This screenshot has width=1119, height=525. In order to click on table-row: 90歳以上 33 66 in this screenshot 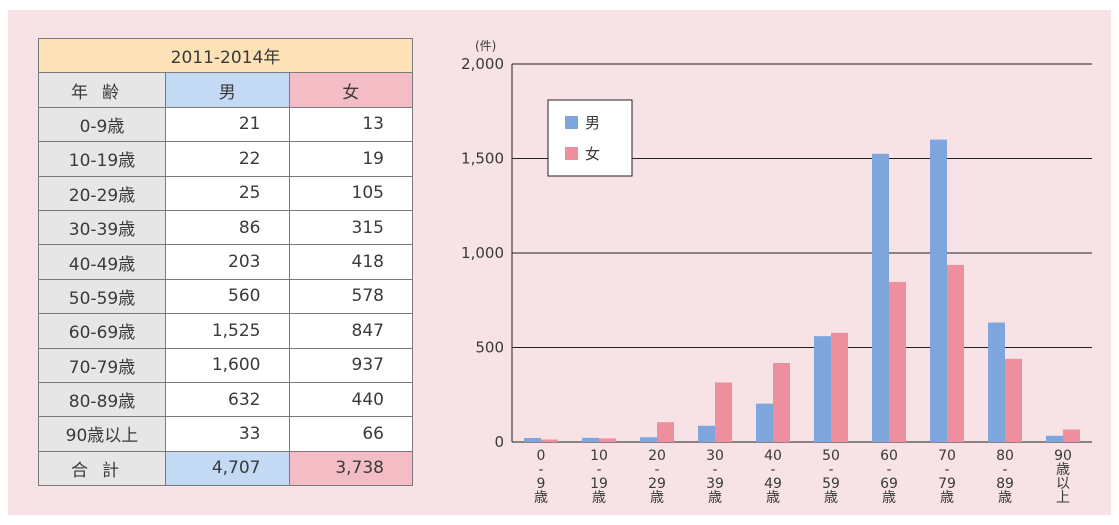, I will do `click(225, 434)`.